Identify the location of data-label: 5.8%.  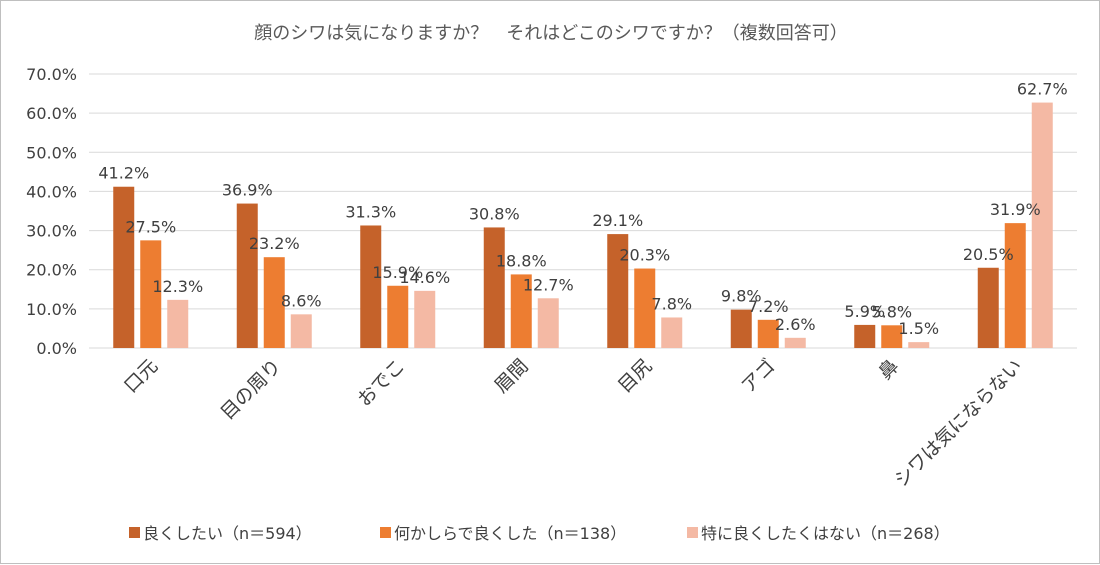
(891, 311).